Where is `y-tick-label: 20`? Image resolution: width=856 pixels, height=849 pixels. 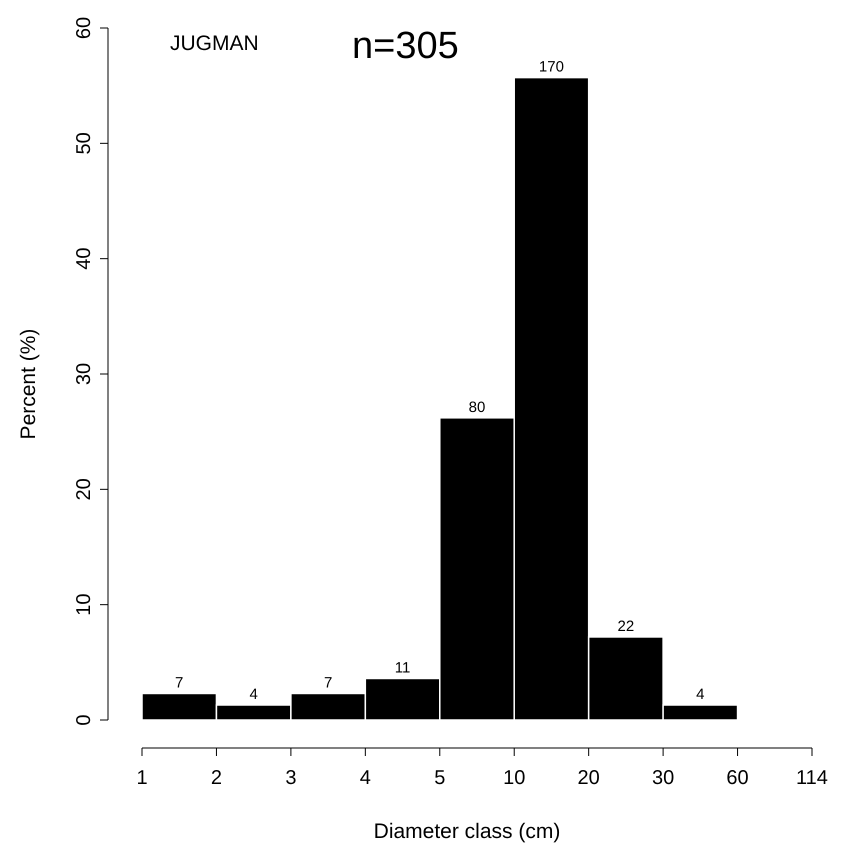
y-tick-label: 20 is located at coordinates (84, 489).